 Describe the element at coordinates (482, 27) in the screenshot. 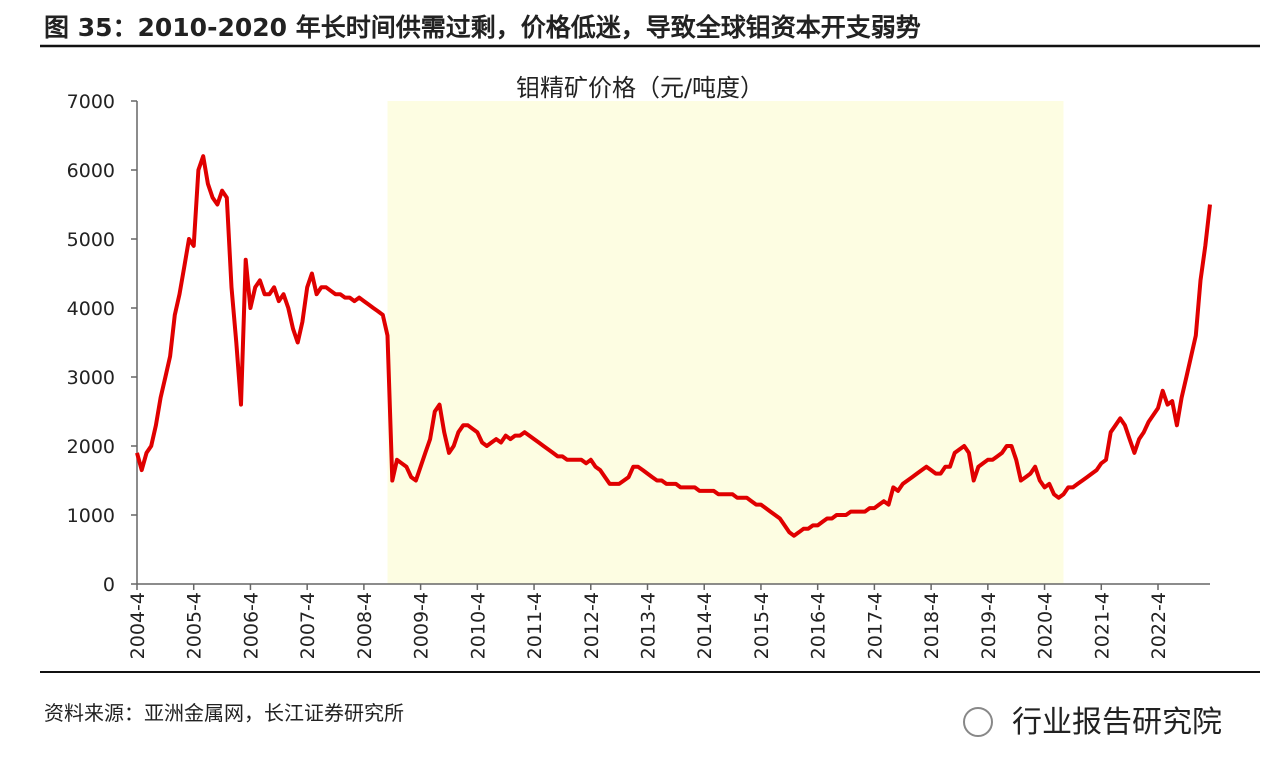

I see `figure-title: 图 35：2010-2020 年长时间供需过剩，价格低迷，导致全球钼资本开支弱势` at that location.